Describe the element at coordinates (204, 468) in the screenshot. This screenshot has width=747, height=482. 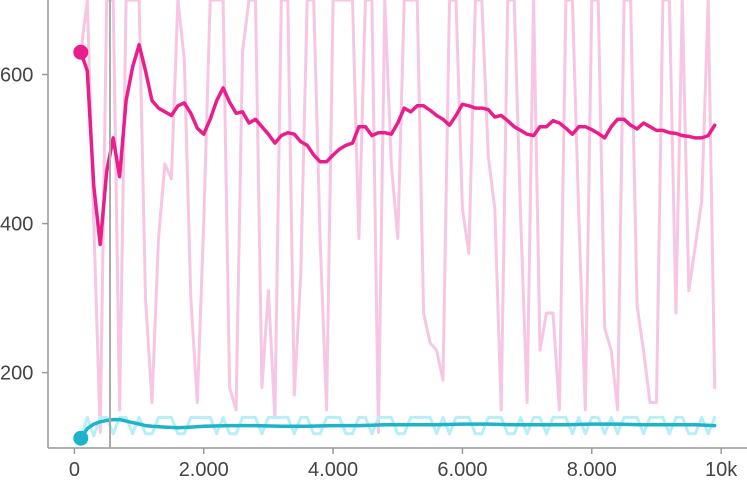
I see `x-tick-label: 2.000` at that location.